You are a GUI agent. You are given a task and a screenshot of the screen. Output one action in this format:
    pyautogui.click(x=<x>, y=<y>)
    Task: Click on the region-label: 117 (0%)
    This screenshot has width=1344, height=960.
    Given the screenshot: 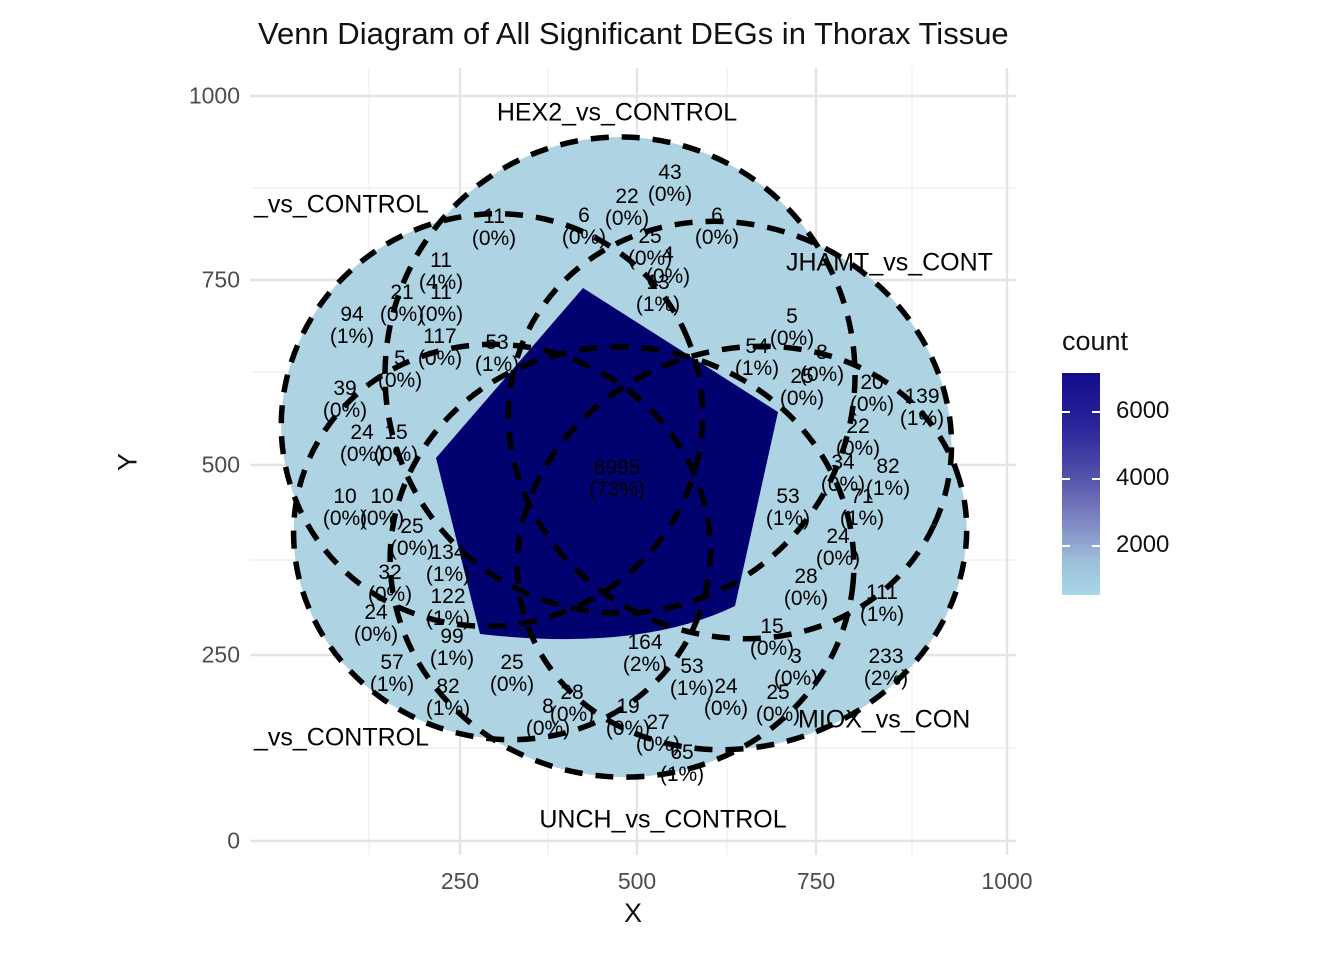 What is the action you would take?
    pyautogui.click(x=440, y=347)
    